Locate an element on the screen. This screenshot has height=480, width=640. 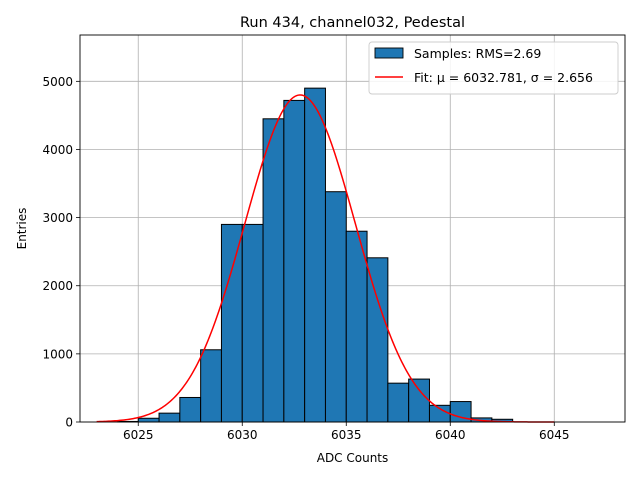
y-tick-label: 4000 is located at coordinates (57, 150).